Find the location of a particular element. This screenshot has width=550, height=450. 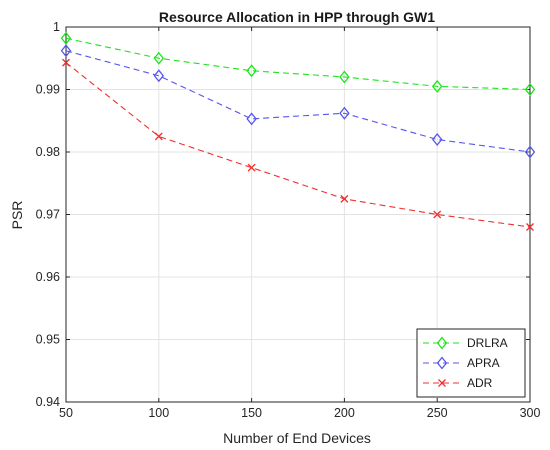

legend-marker-drlra is located at coordinates (442, 343).